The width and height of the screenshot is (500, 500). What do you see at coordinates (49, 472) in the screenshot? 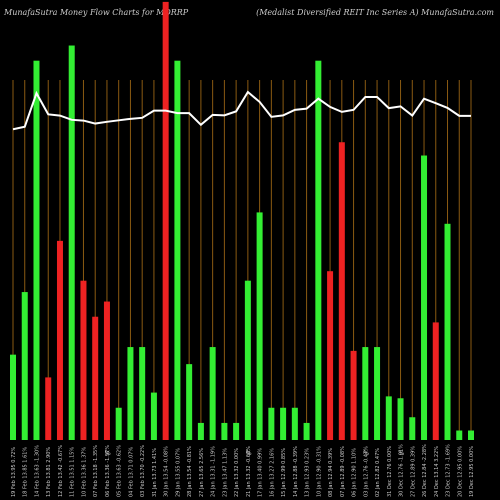
I see `x-tick-label: 13 Feb 13.81 2.90%` at bounding box center [49, 472].